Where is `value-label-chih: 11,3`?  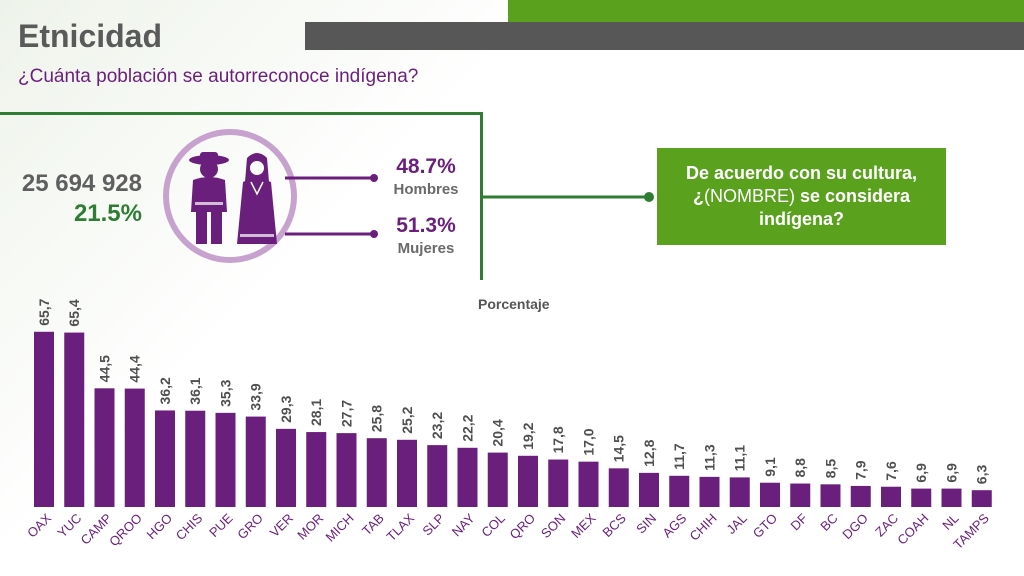 value-label-chih: 11,3 is located at coordinates (710, 457).